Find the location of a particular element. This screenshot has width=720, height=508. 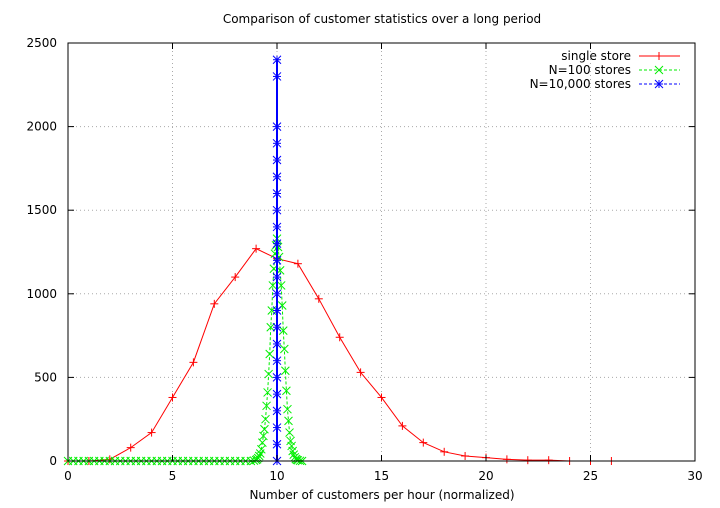

x-tick-label: 15 is located at coordinates (381, 476).